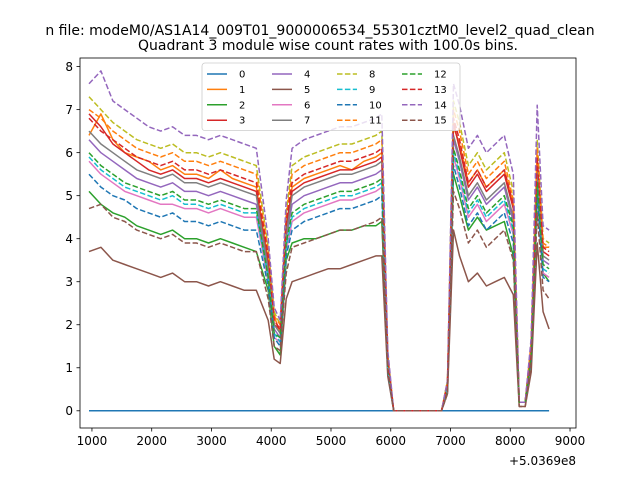  What do you see at coordinates (390, 441) in the screenshot?
I see `x-tick-label: 6000` at bounding box center [390, 441].